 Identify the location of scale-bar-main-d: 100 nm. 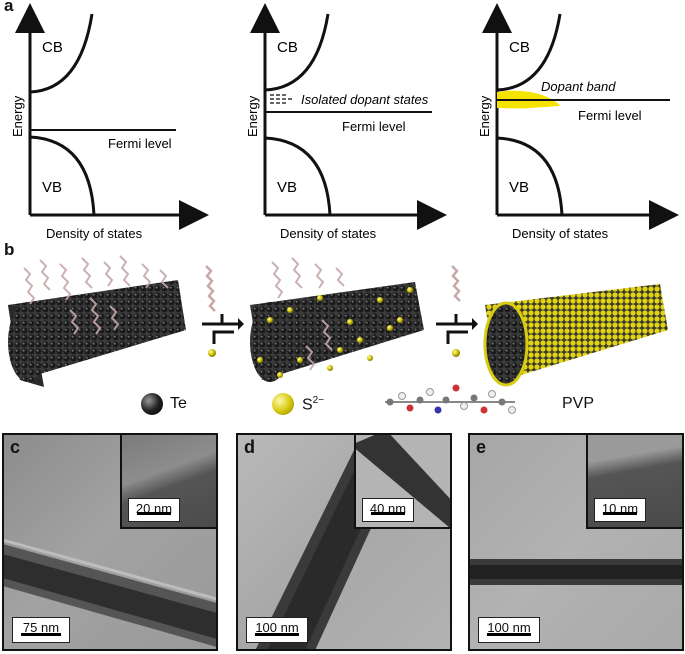
(277, 630).